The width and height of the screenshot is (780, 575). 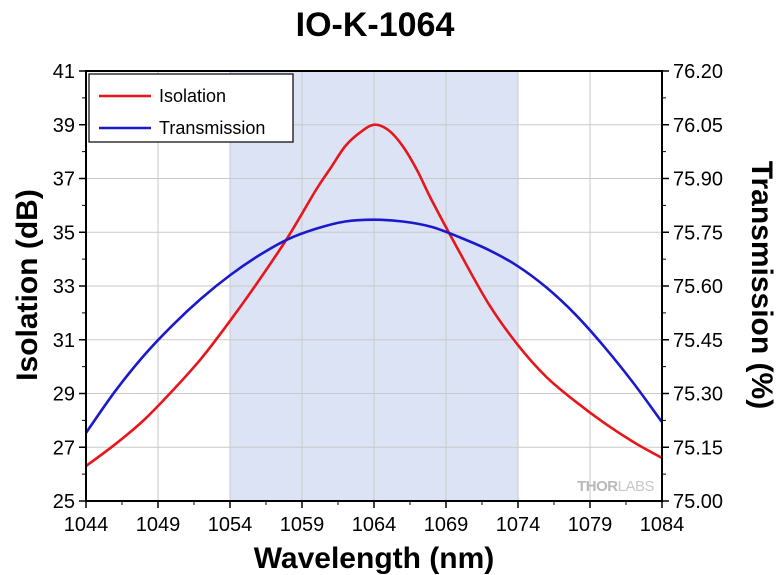 I want to click on y-tick-label-left: 31, so click(x=64, y=341).